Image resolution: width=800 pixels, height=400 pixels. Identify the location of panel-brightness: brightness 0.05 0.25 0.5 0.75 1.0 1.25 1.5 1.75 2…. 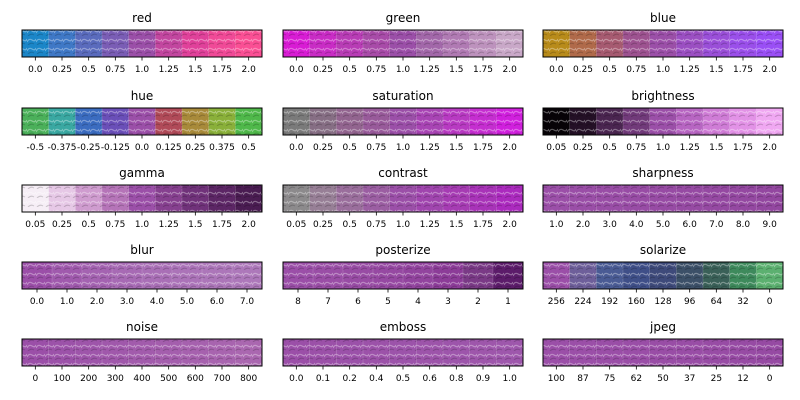
(663, 121).